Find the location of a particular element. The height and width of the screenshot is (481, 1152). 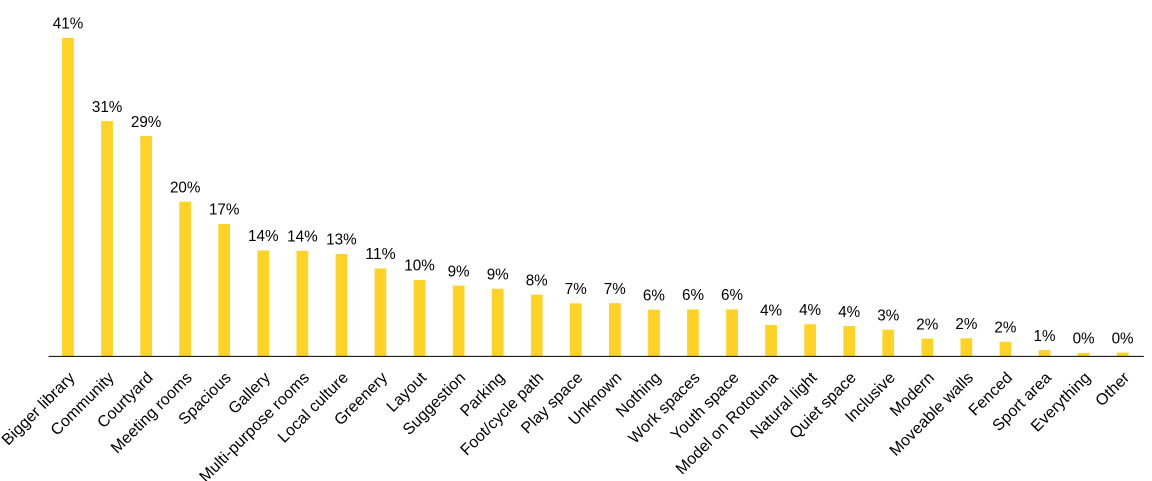

svg-text: 3% is located at coordinates (888, 315).